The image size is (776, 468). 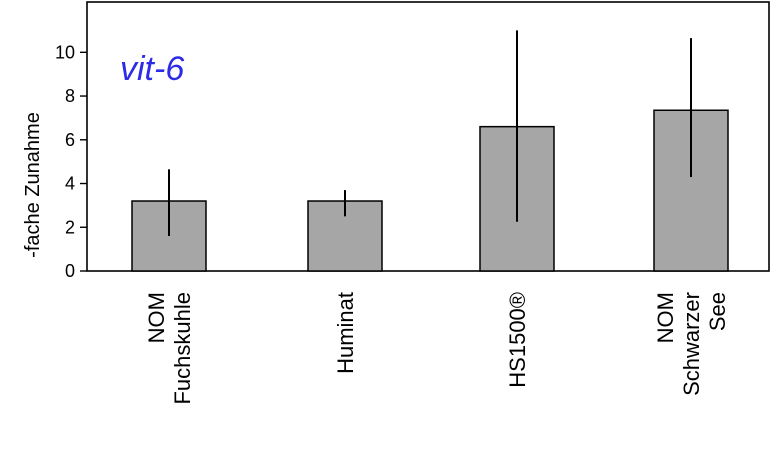 I want to click on y-axis: 0 2 4 6 8 10, so click(x=71, y=161).